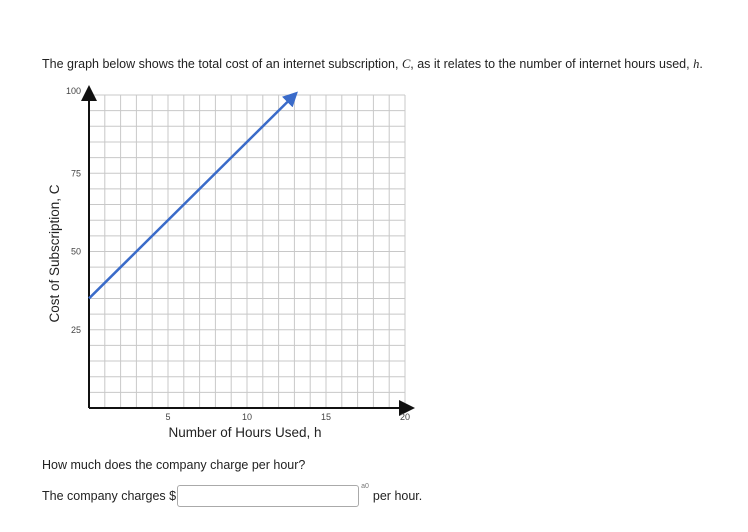  I want to click on answer-row: The company charges $ a0 per hour., so click(232, 495).